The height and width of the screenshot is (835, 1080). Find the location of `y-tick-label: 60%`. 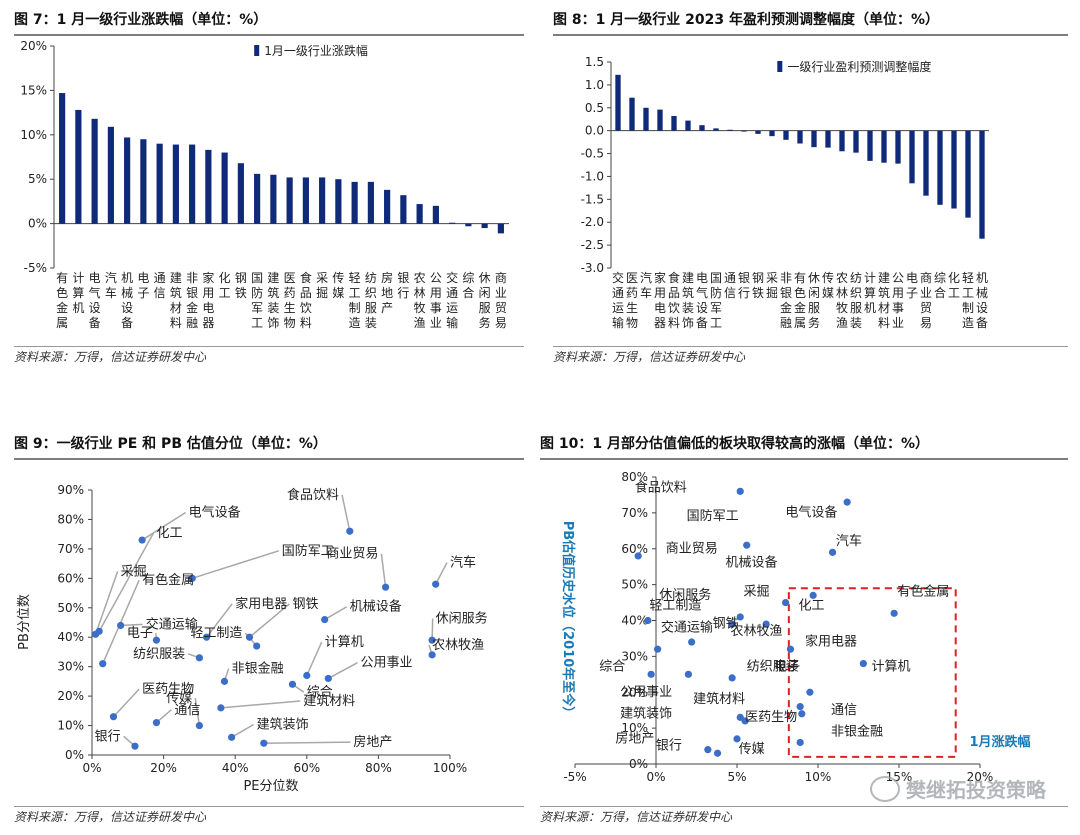

y-tick-label: 60% is located at coordinates (634, 549).